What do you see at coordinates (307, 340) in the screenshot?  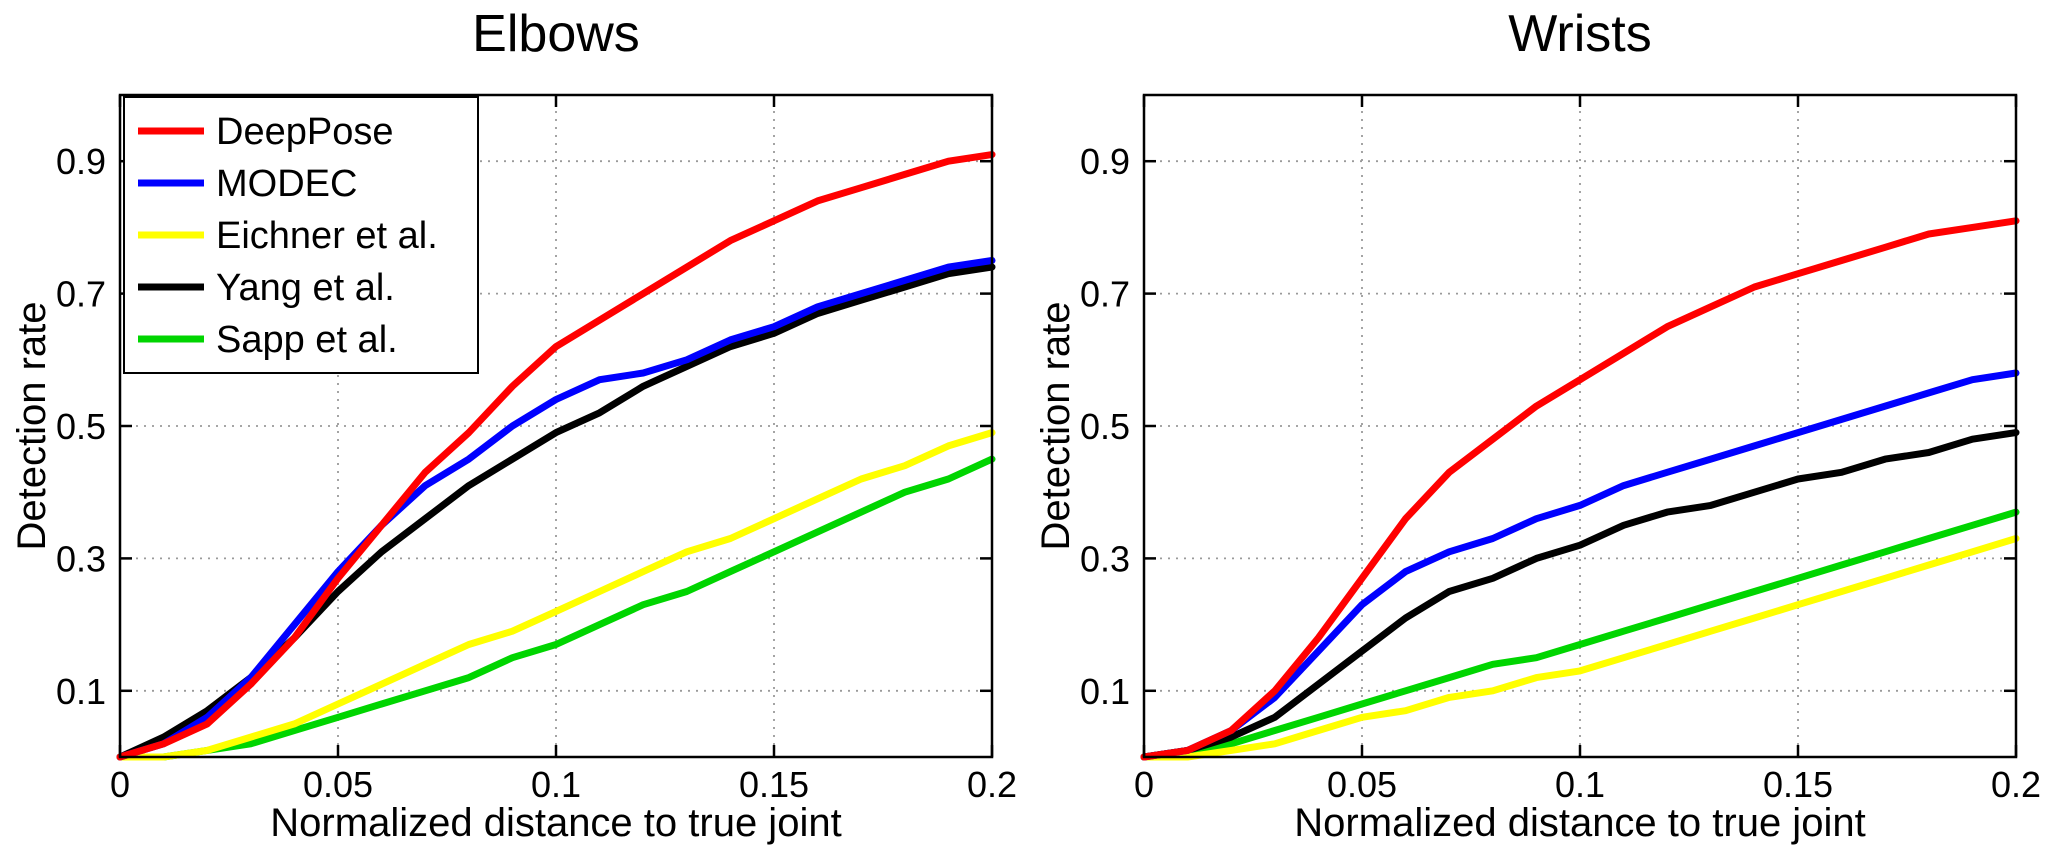 I see `legend-label-sapp-et-al: Sapp et al.` at bounding box center [307, 340].